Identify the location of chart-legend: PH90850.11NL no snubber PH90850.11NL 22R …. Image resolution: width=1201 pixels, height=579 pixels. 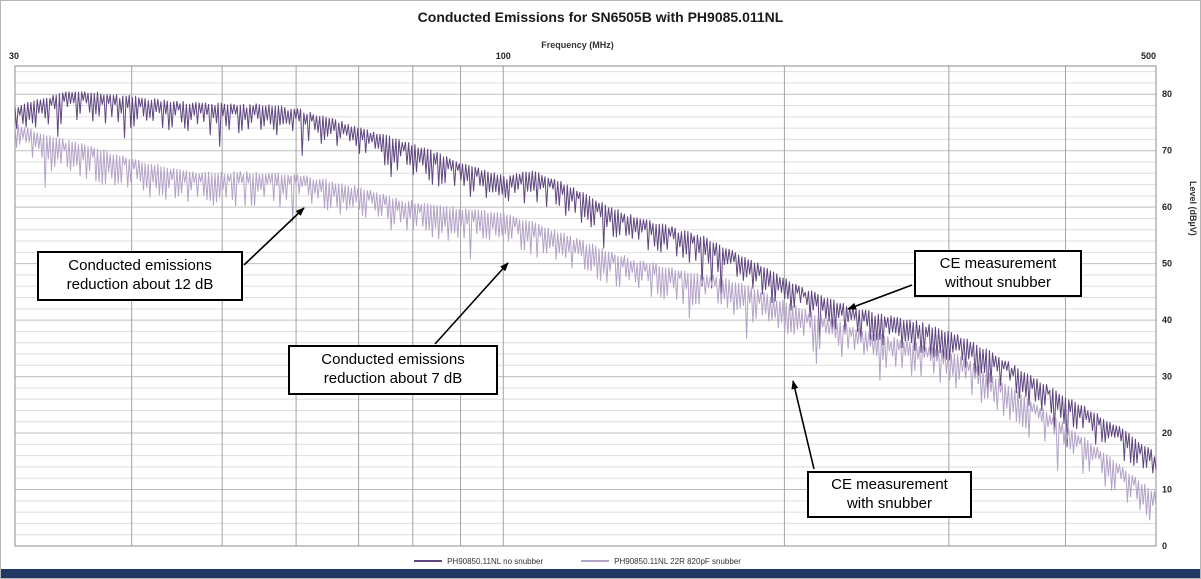
(577, 561).